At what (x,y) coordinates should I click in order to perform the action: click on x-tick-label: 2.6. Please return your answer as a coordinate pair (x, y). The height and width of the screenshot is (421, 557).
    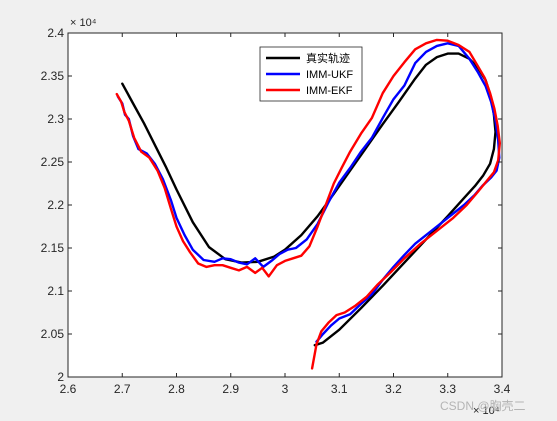
    Looking at the image, I should click on (68, 389).